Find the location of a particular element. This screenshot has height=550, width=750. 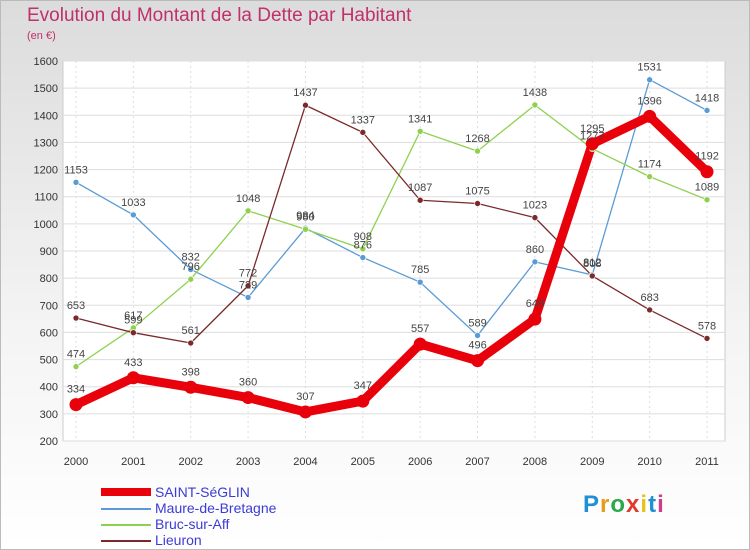

x-tick-label: 2009 is located at coordinates (592, 462).